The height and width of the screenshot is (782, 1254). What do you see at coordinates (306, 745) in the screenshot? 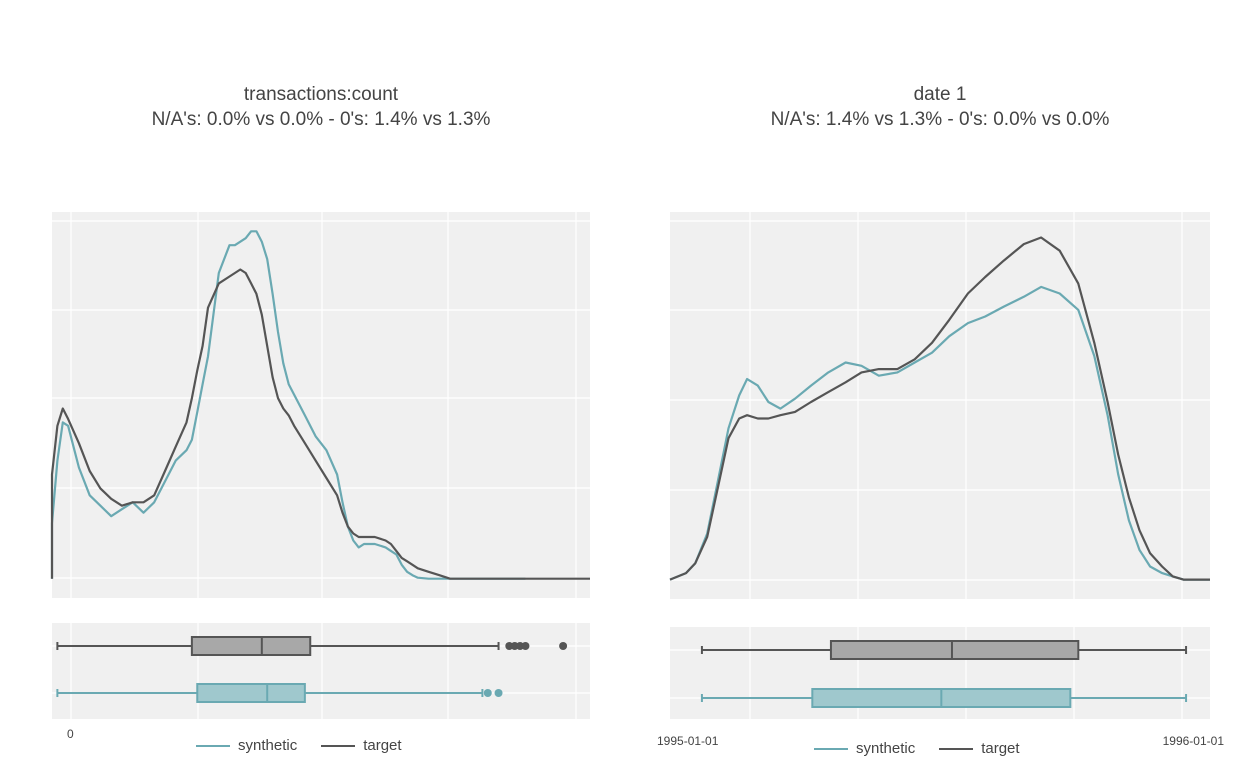
I see `chart-1-legend: synthetic target` at bounding box center [306, 745].